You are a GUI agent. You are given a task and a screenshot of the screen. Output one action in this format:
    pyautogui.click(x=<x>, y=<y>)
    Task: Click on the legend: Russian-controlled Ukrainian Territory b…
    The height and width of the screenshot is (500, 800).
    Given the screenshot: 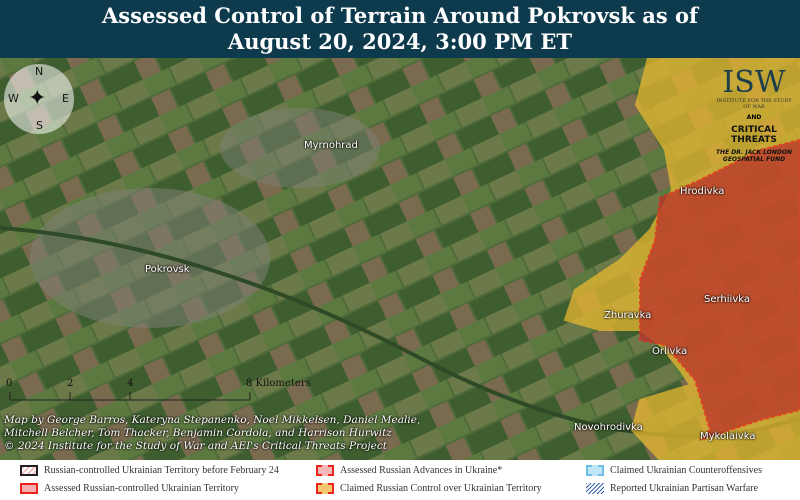 What is the action you would take?
    pyautogui.click(x=400, y=480)
    